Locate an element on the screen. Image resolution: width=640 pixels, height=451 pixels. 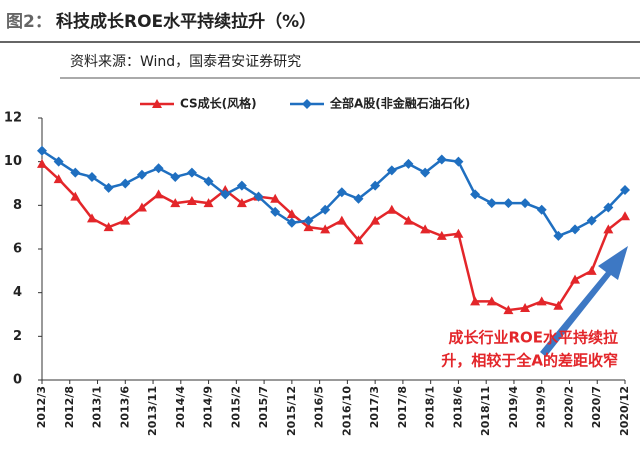
x-tick-label: 2014/4 is located at coordinates (180, 407).